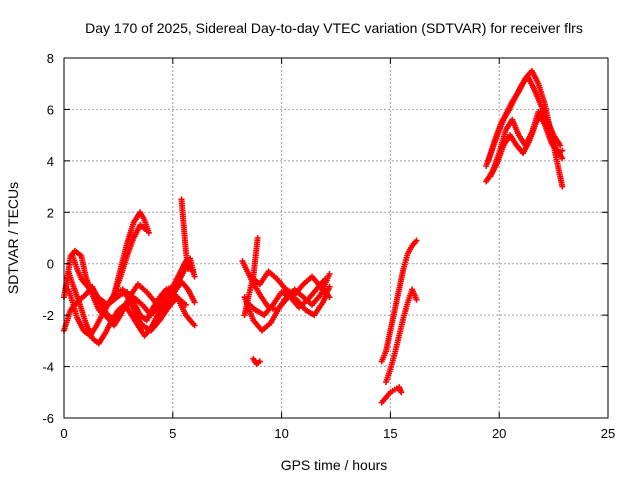 The image size is (640, 480). Describe the element at coordinates (499, 433) in the screenshot. I see `x-tick-label: 20` at that location.